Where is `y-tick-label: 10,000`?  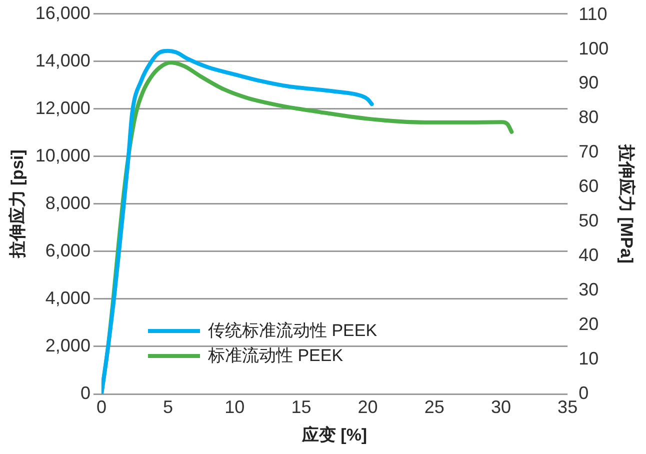 y-tick-label: 10,000 is located at coordinates (62, 155).